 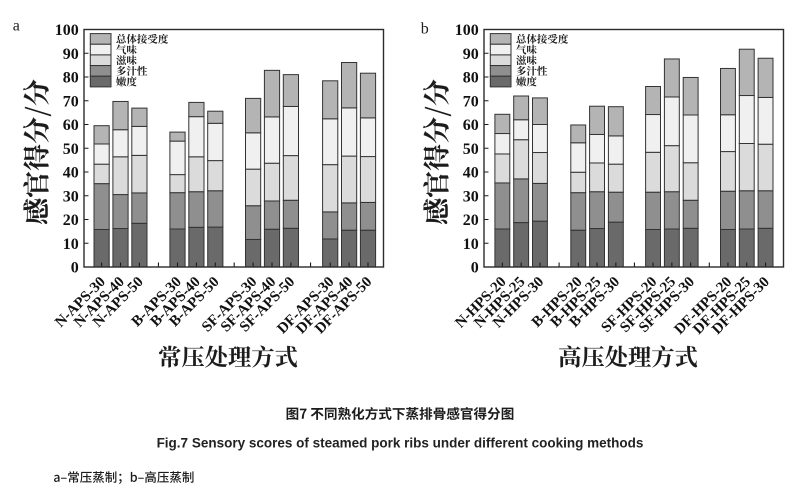 I want to click on svg-text: b, so click(x=425, y=29).